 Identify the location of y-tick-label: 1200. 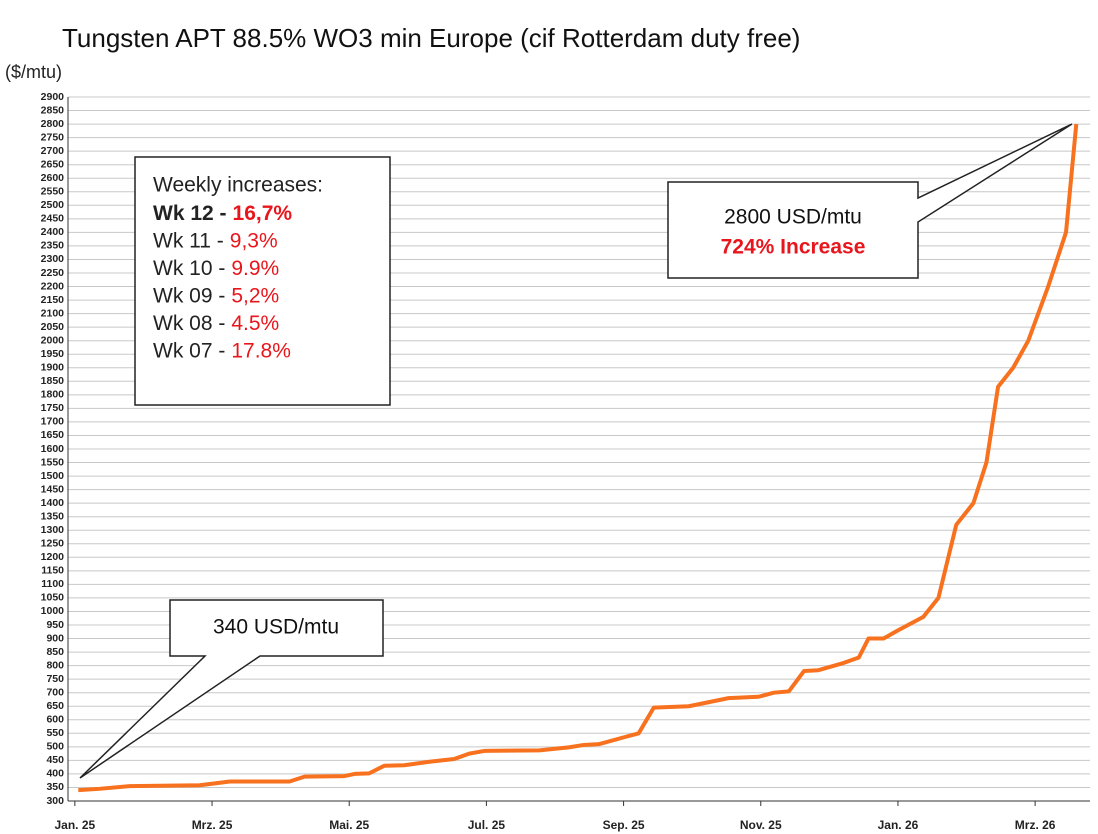
(53, 557).